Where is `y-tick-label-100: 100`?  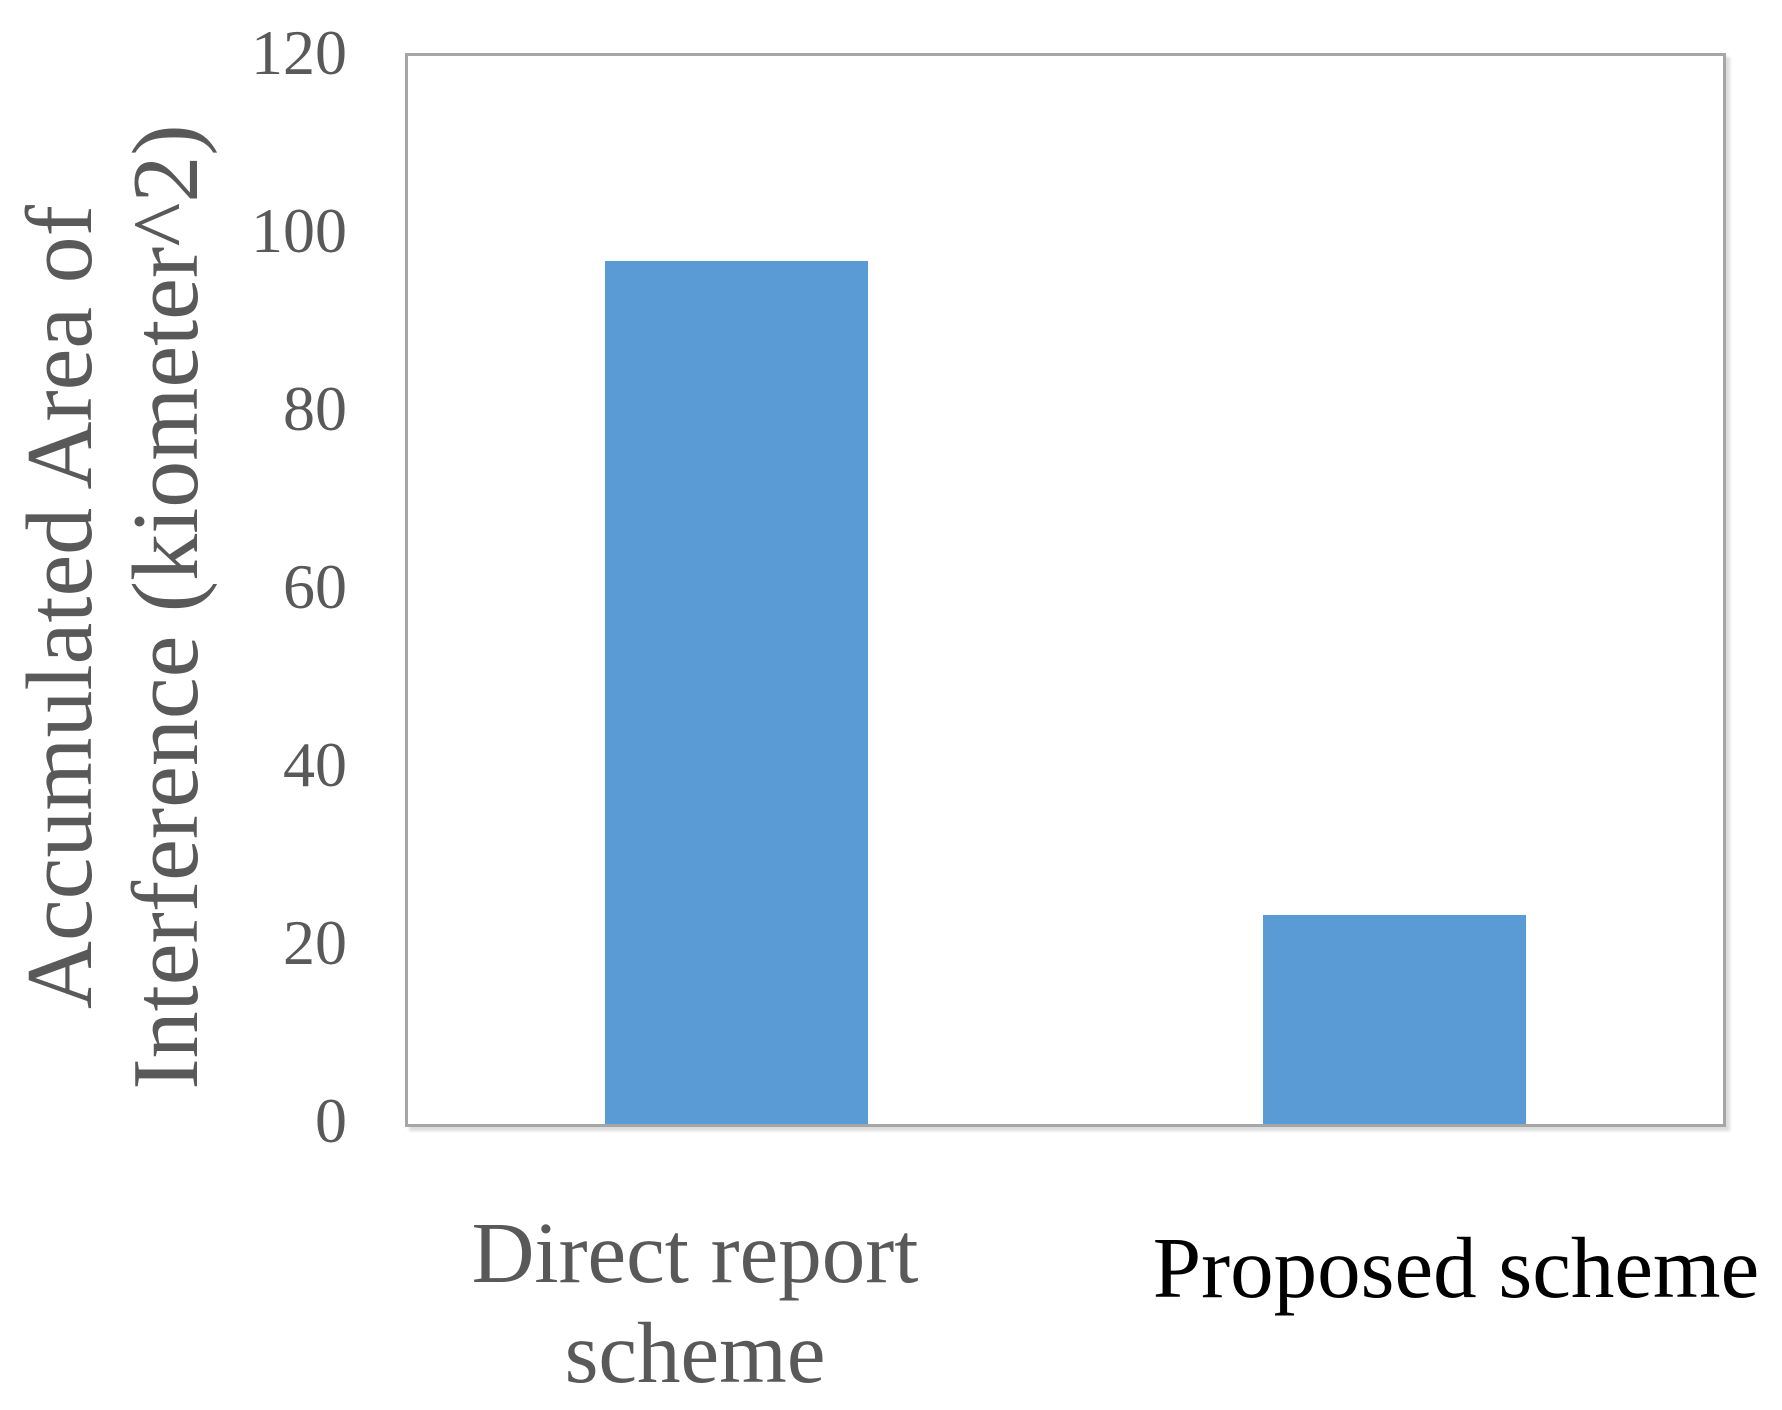 y-tick-label-100: 100 is located at coordinates (299, 230).